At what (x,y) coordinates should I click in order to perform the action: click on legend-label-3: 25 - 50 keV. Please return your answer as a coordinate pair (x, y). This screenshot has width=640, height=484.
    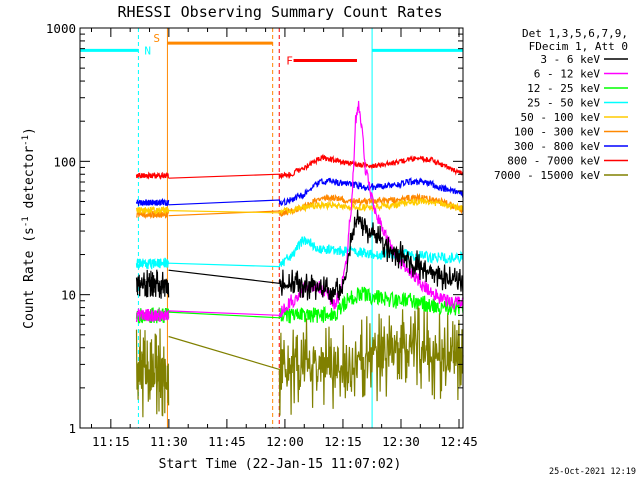
    Looking at the image, I should click on (563, 103).